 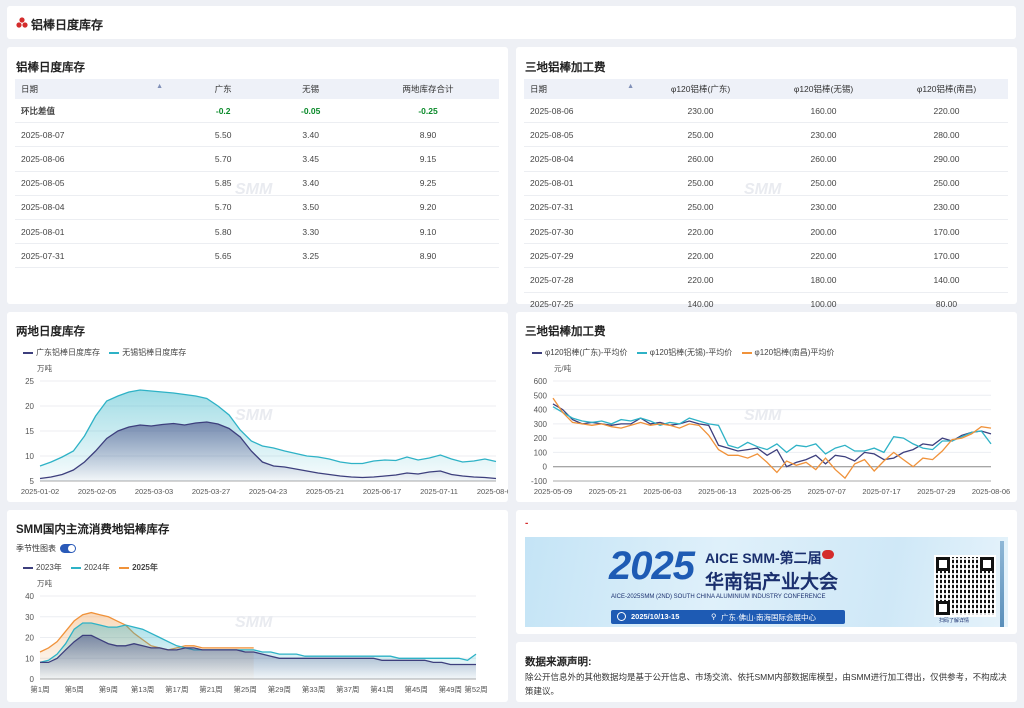 I want to click on y-tick-label: 100, so click(x=541, y=452).